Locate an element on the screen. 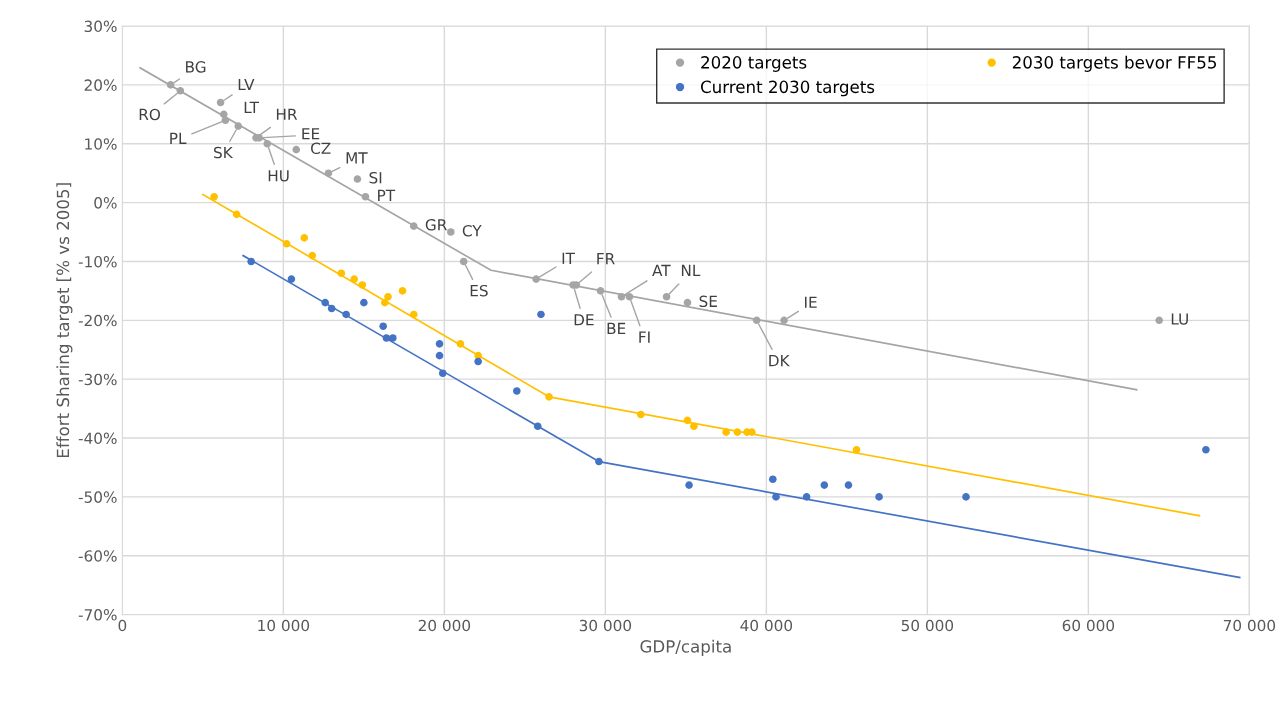 This screenshot has height=704, width=1288. annotation: LV is located at coordinates (246, 84).